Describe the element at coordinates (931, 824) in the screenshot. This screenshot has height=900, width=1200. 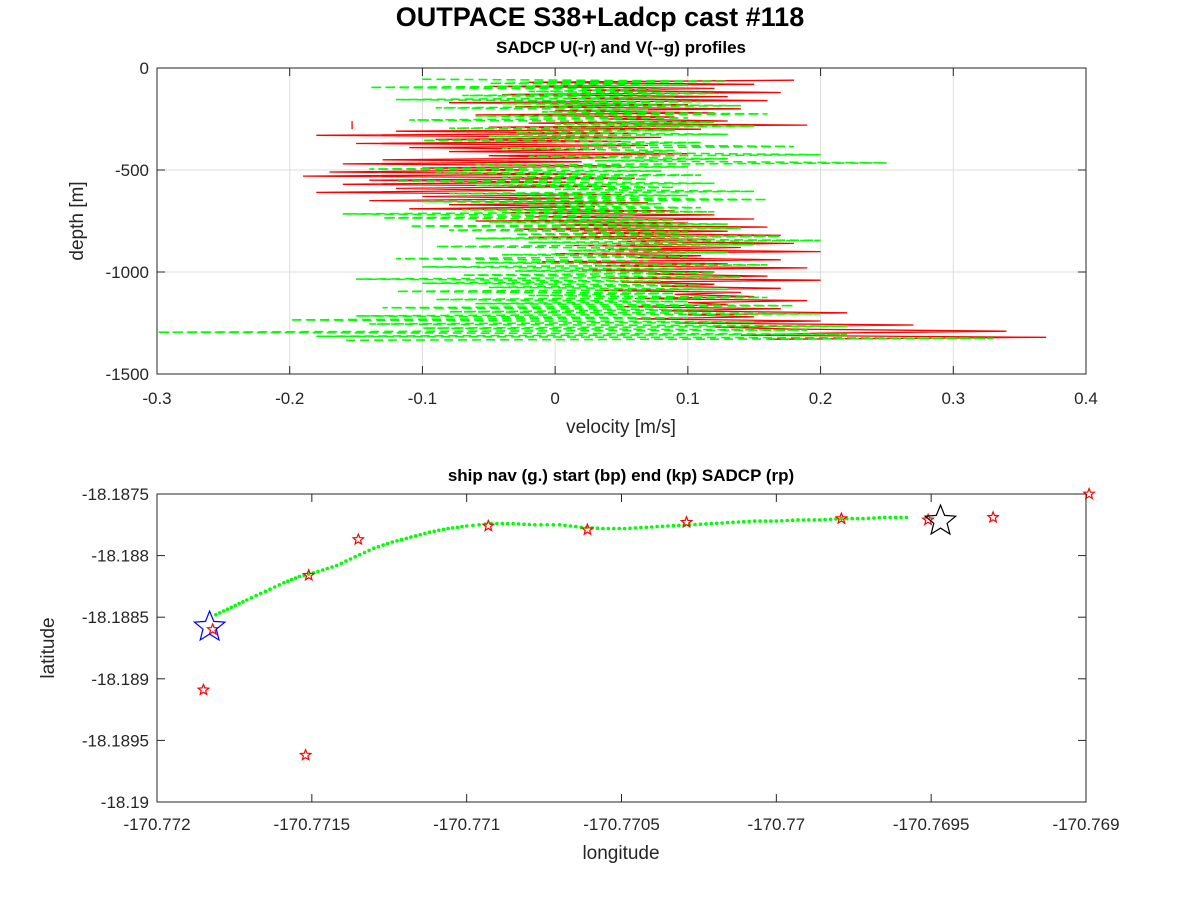
I see `nav-x-tick-label: -170.7695` at that location.